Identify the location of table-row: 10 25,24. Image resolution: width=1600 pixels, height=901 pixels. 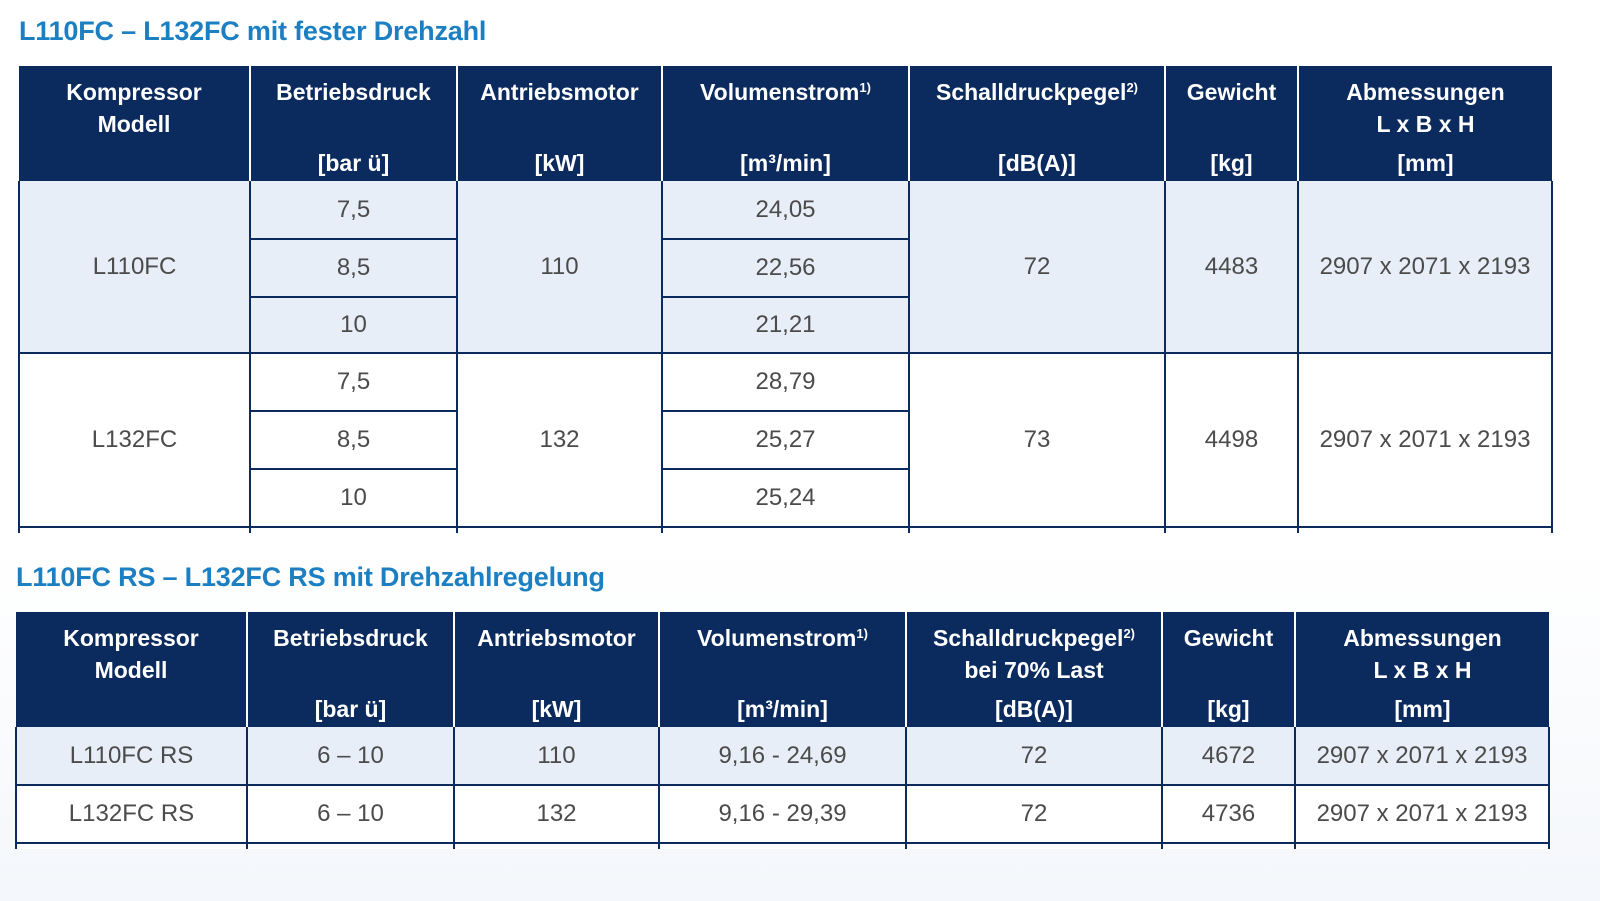
(785, 498).